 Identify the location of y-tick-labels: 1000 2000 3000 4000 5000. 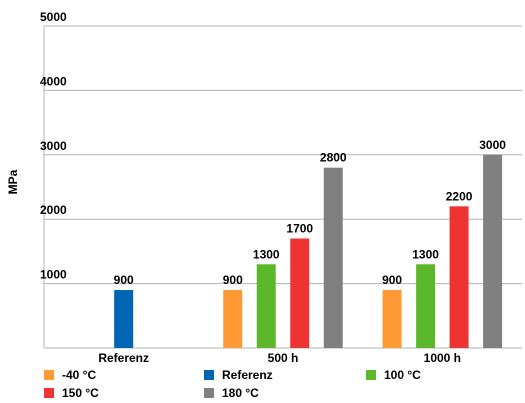
(53, 146).